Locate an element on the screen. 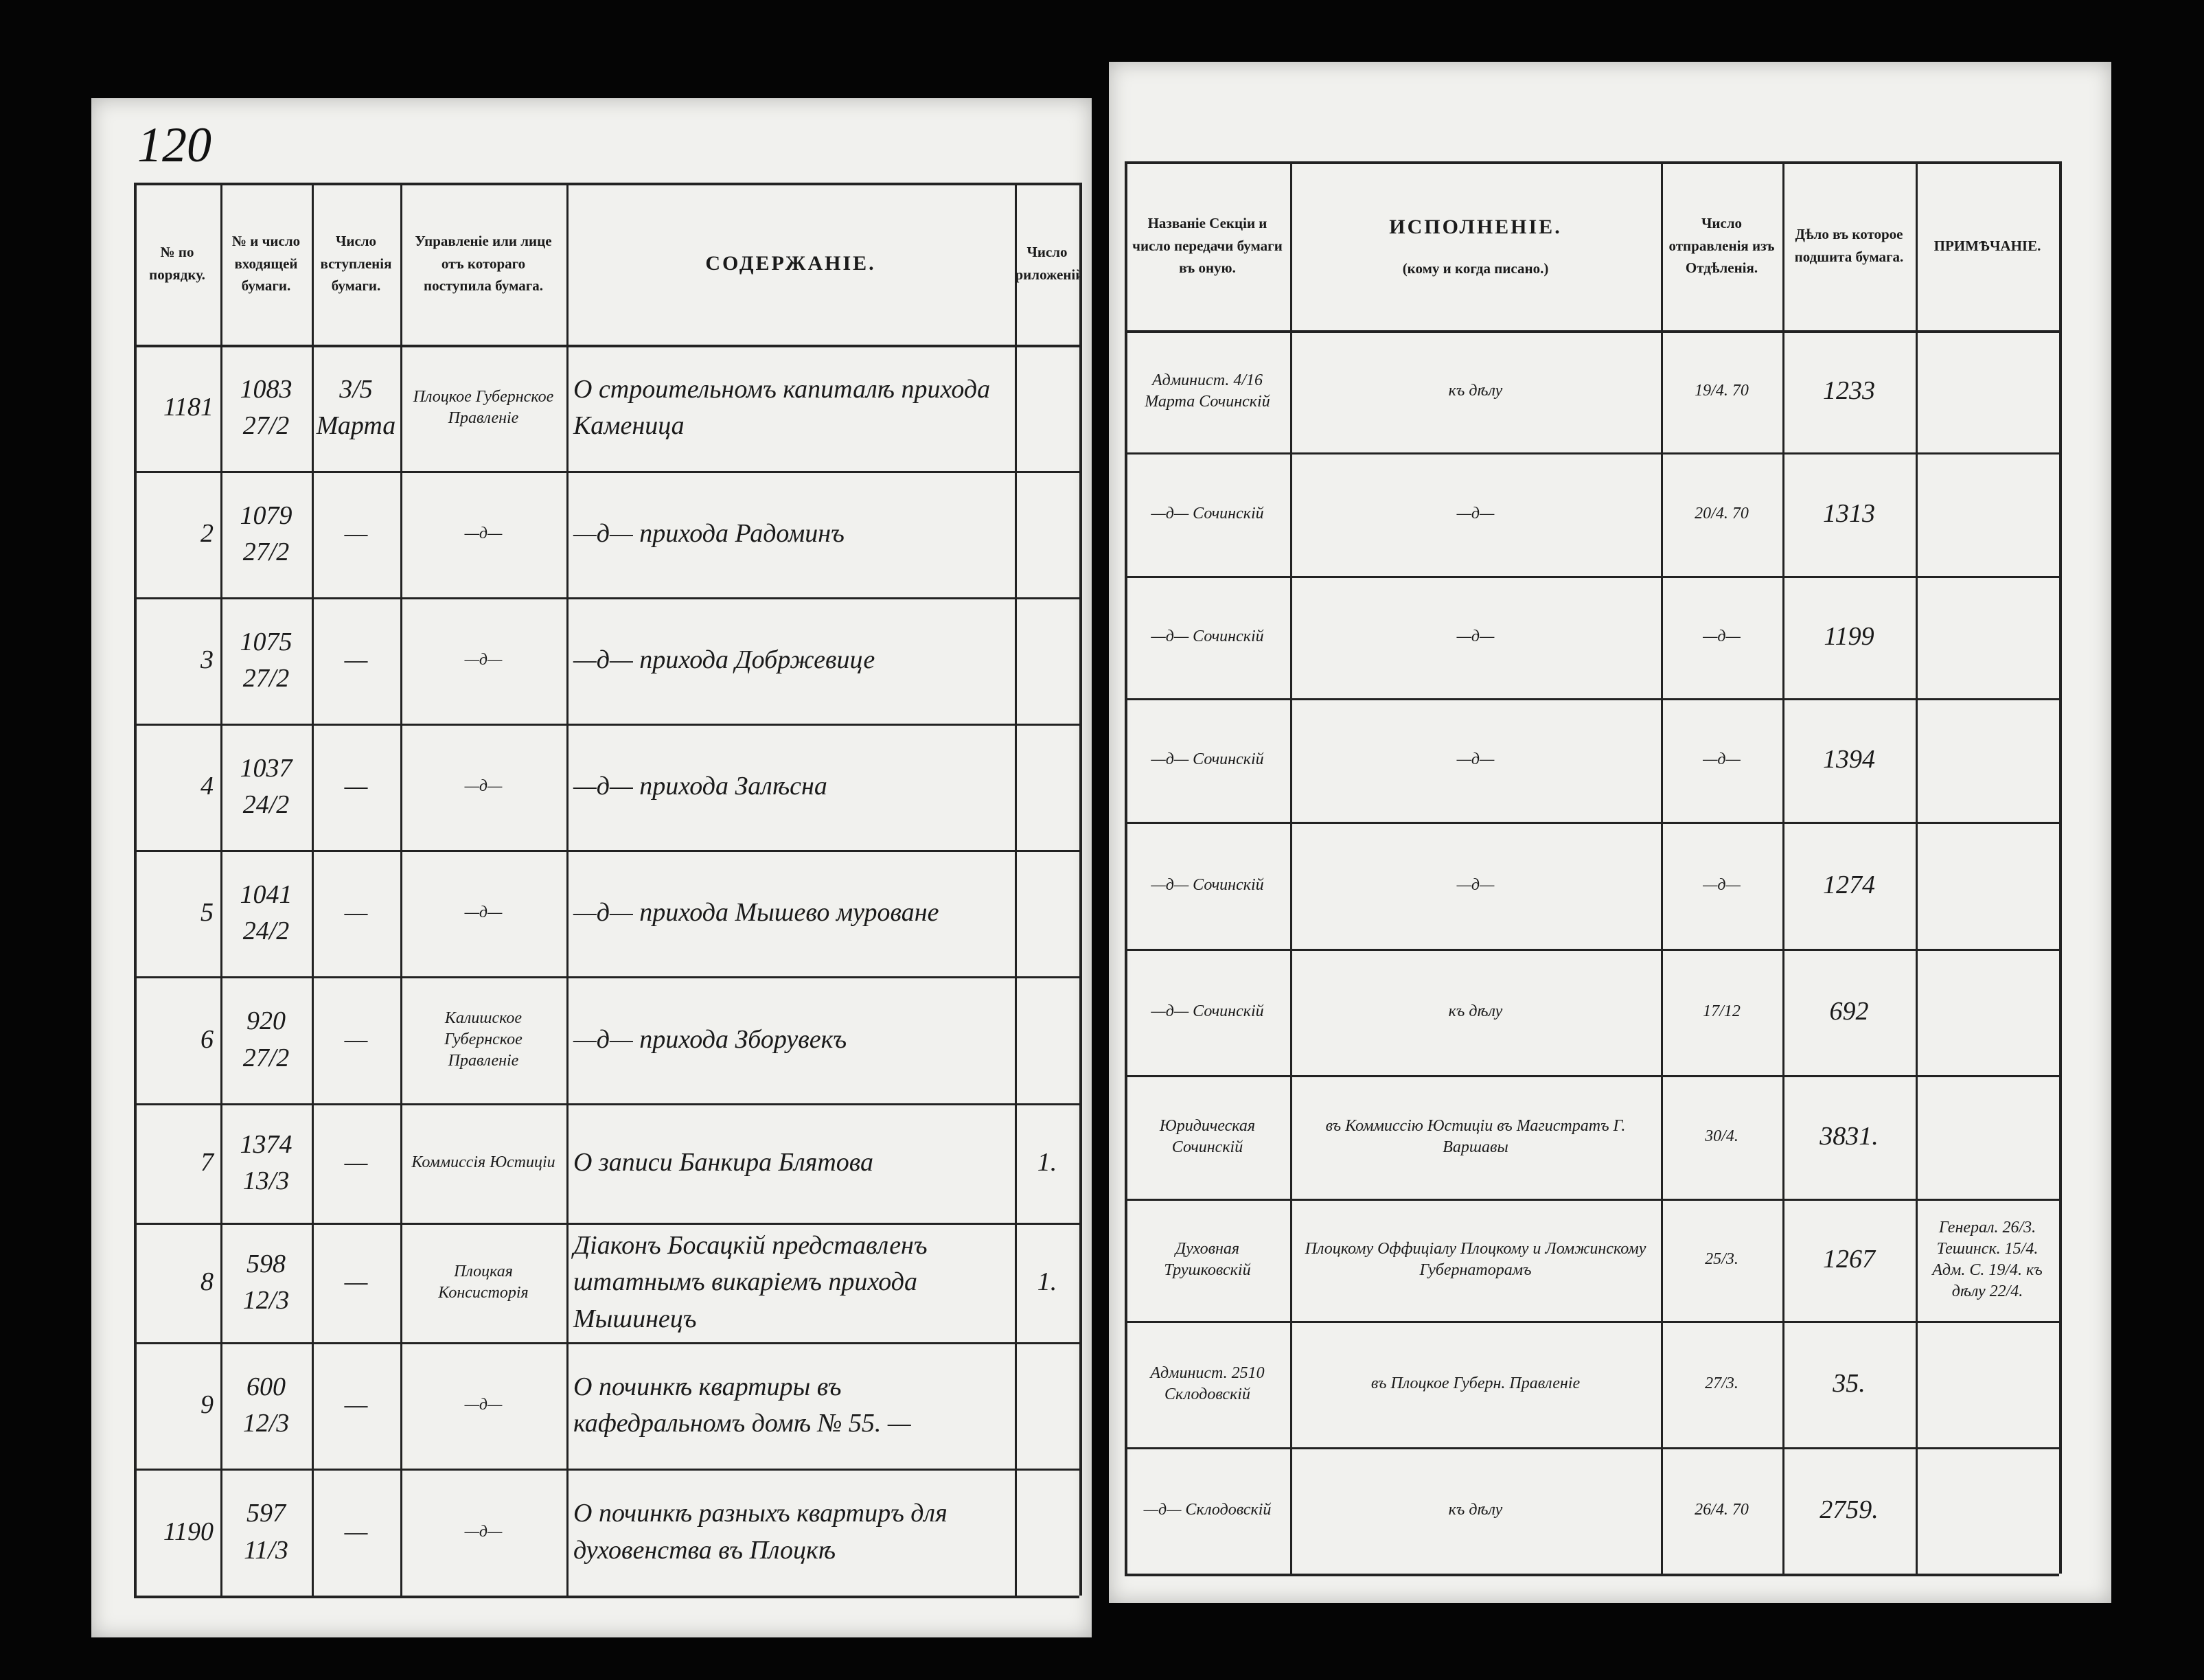 The height and width of the screenshot is (1680, 2204). cell-attachments: 1. is located at coordinates (1047, 1162).